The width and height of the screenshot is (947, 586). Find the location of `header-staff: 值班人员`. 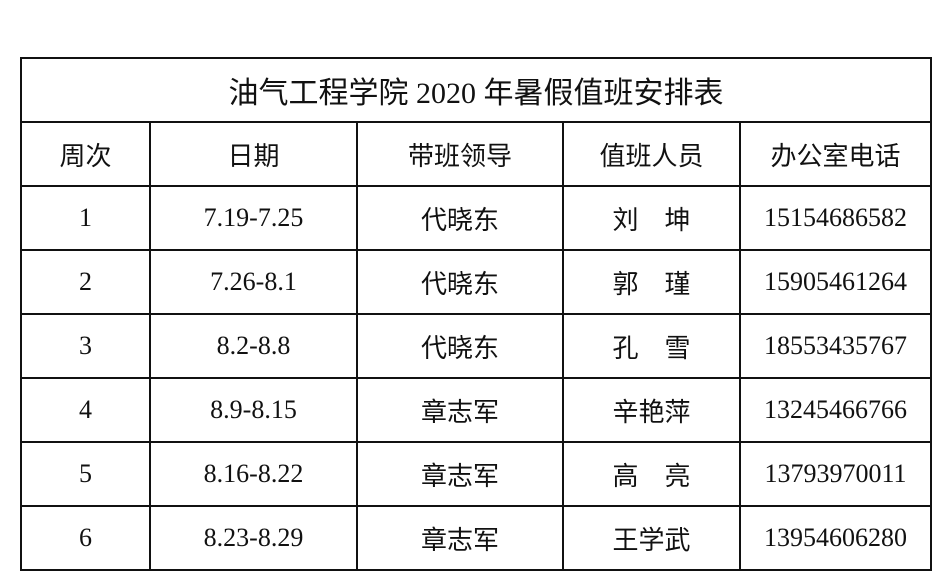

header-staff: 值班人员 is located at coordinates (651, 154).